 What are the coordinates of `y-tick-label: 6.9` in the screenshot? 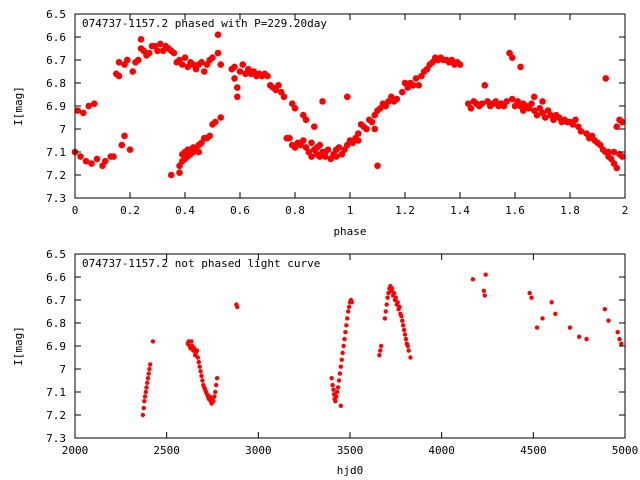 It's located at (56, 106).